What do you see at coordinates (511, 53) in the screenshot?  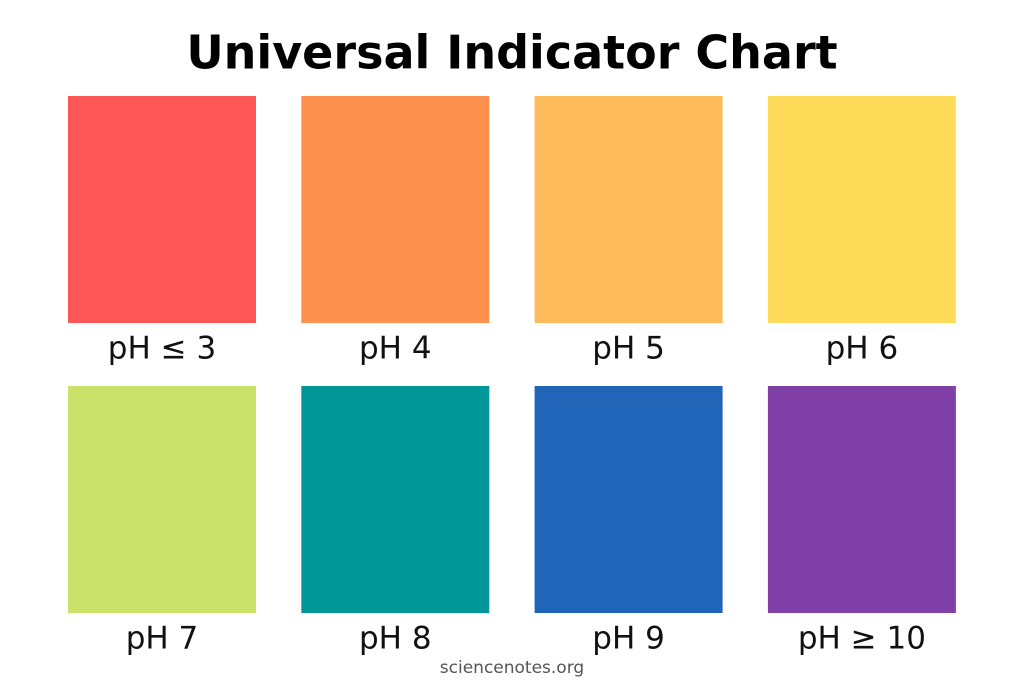 I see `title: Universal Indicator Chart` at bounding box center [511, 53].